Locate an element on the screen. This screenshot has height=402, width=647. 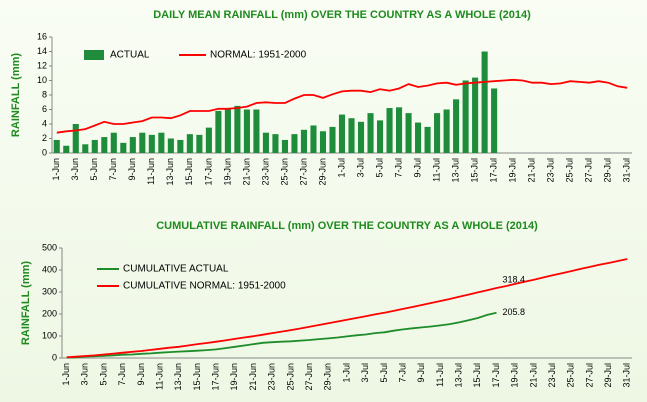
x-tick-label: 23-Jul is located at coordinates (551, 170).